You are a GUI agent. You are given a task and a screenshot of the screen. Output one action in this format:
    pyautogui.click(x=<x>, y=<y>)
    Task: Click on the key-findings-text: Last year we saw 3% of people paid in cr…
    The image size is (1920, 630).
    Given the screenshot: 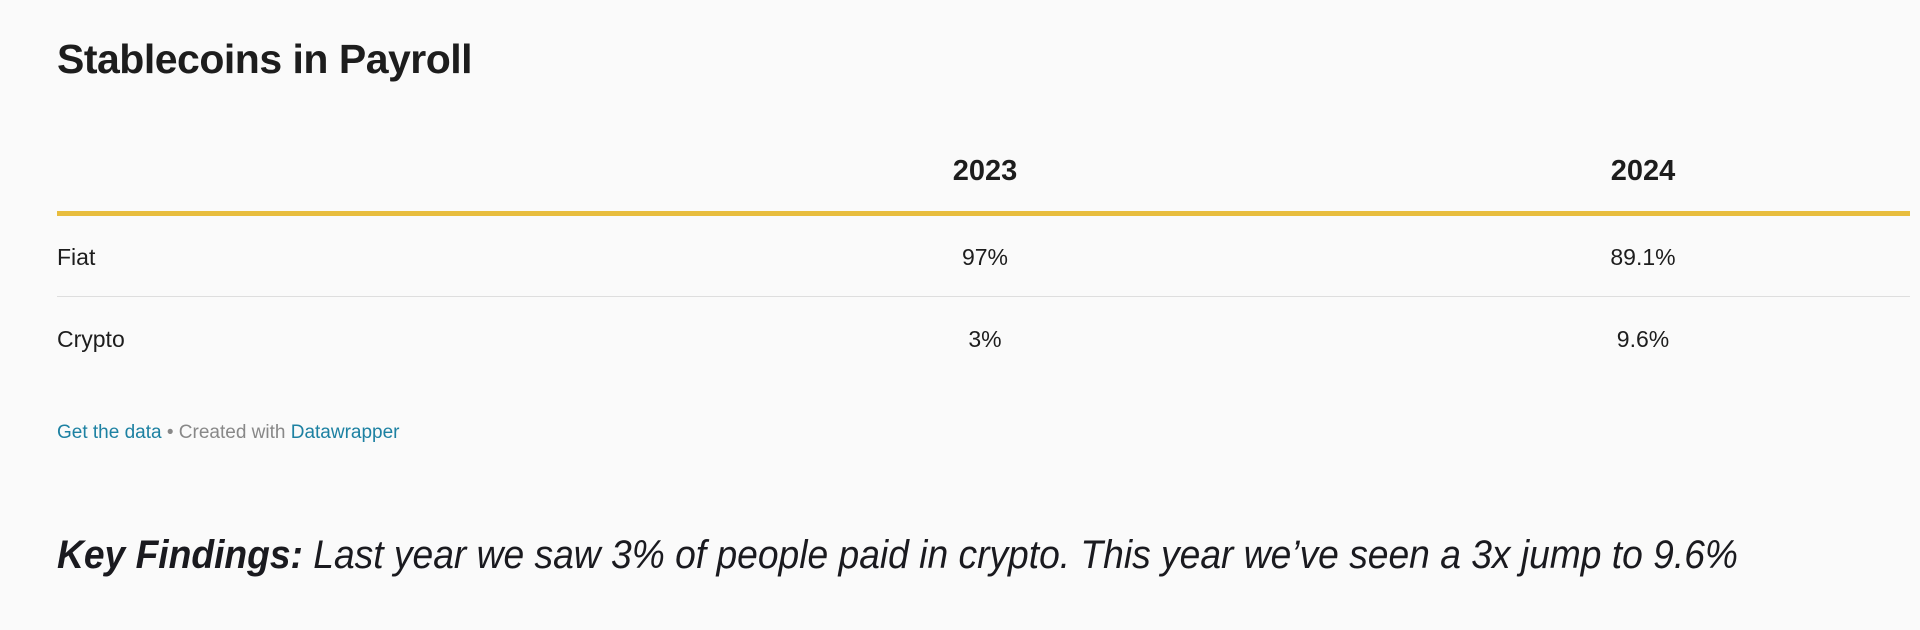 What is the action you would take?
    pyautogui.click(x=1020, y=555)
    